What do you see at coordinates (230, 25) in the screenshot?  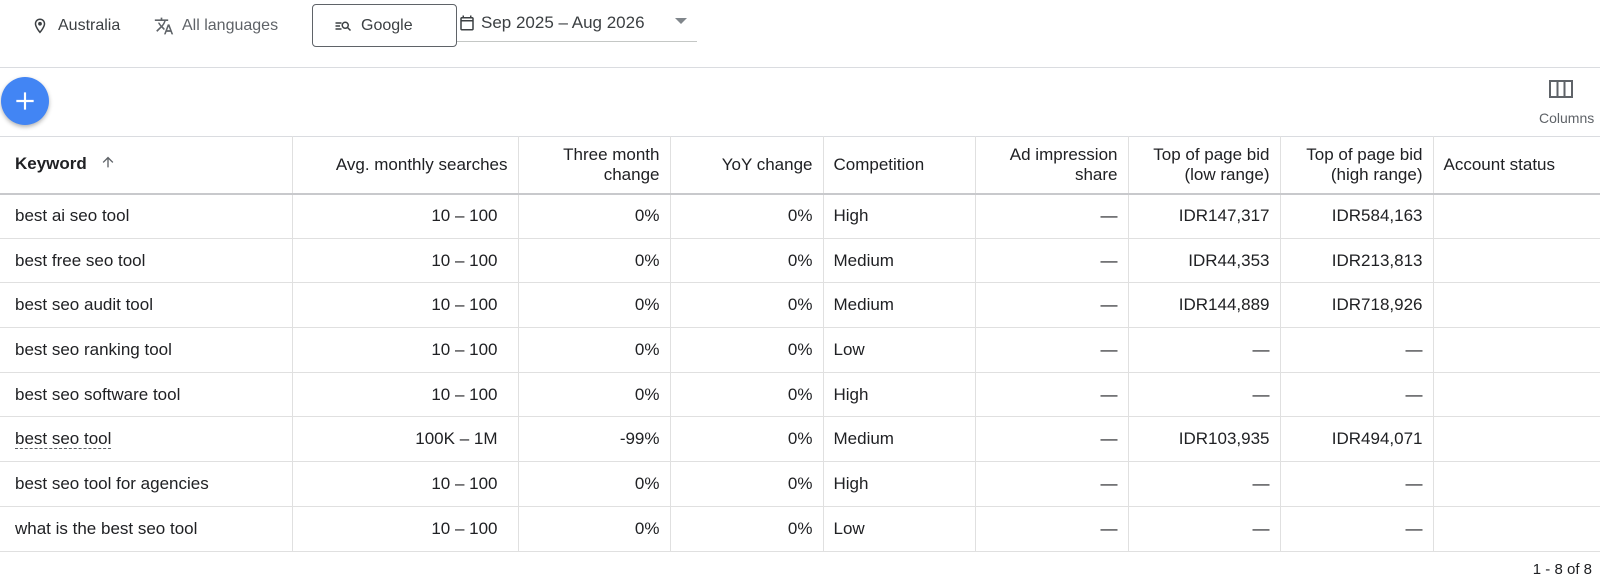 I see `language-filter-label: All languages` at bounding box center [230, 25].